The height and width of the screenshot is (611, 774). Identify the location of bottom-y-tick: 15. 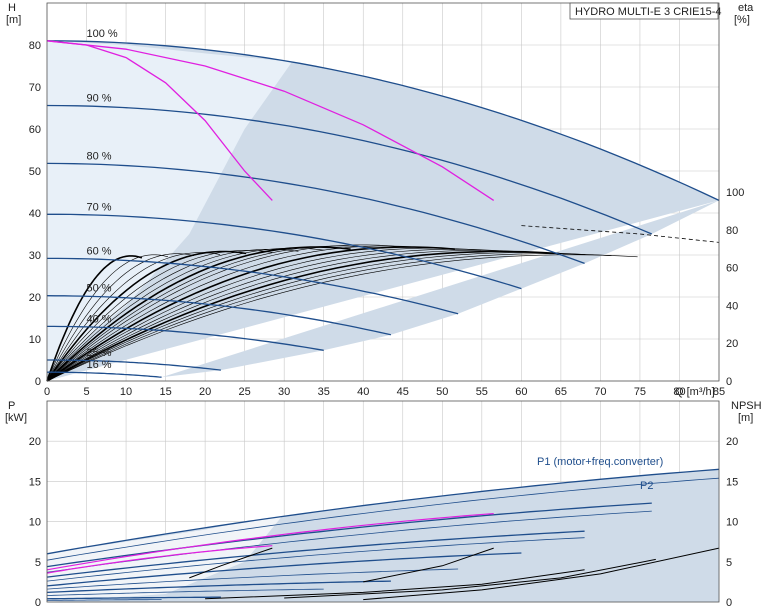
(35, 482).